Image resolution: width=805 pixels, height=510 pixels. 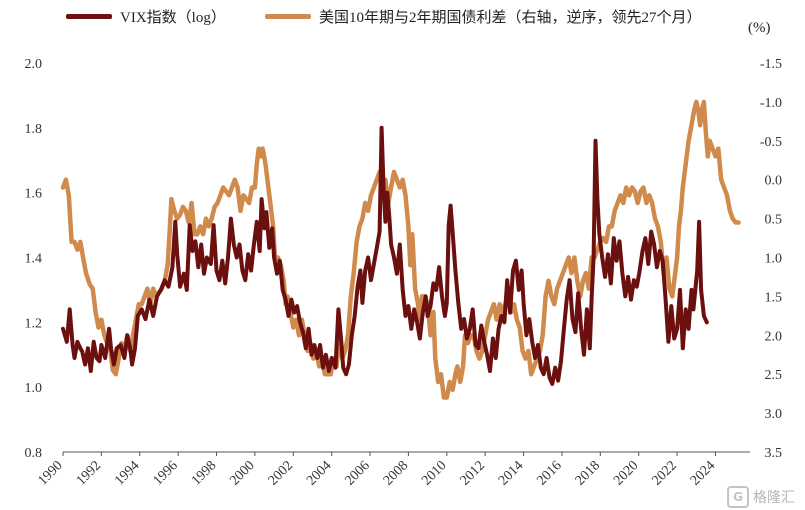 I want to click on legend: VIX指数（log） 美国10年期与2年期国债利差（右轴，逆序，领先27个月）, so click(x=402, y=19).